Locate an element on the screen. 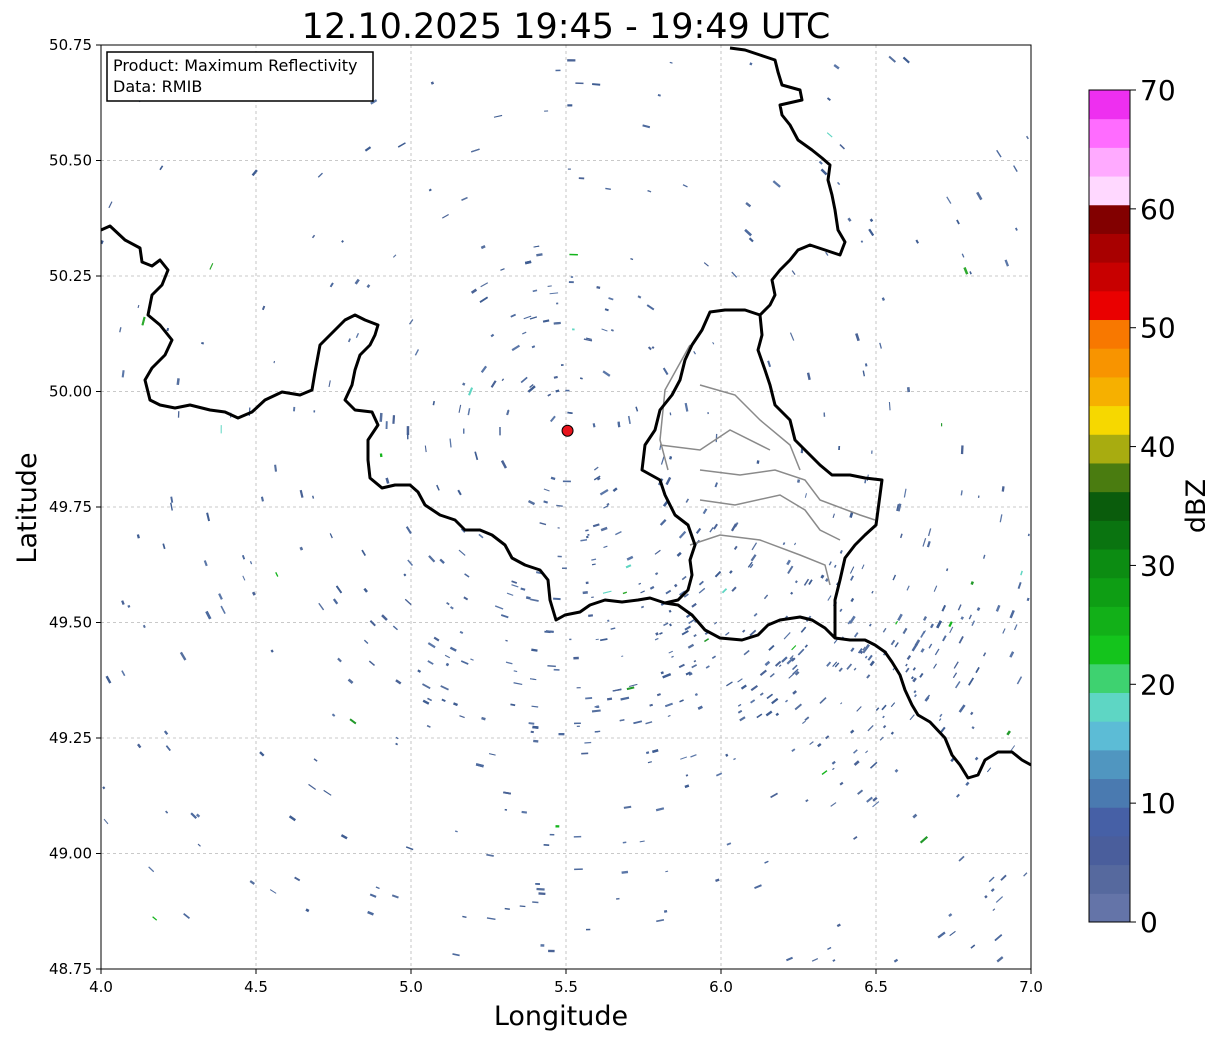  subregion-borders is located at coordinates (767, 465).